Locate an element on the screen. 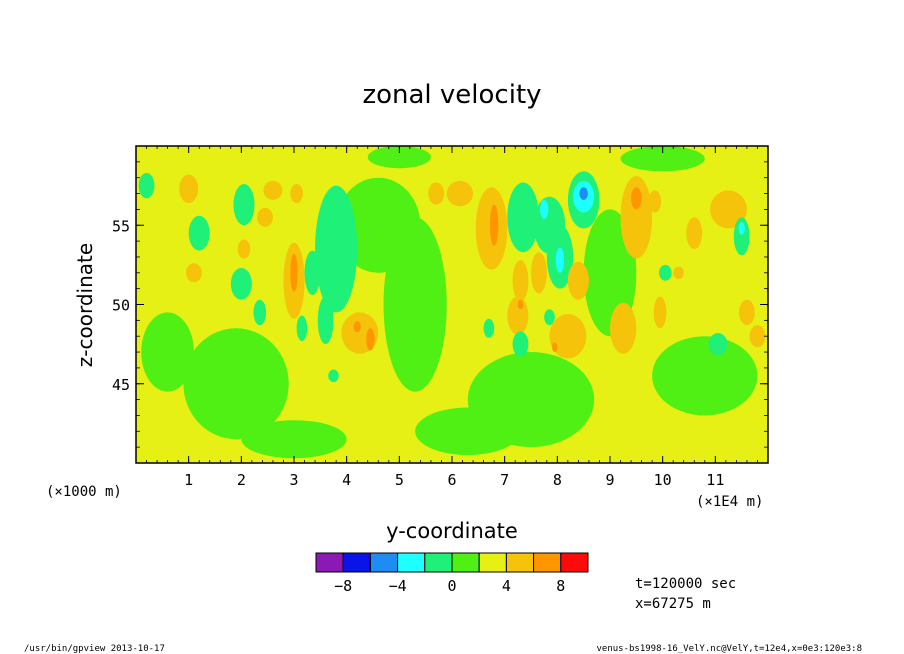 Image resolution: width=904 pixels, height=654 pixels. time-annotation: t=120000 sec is located at coordinates (685, 584).